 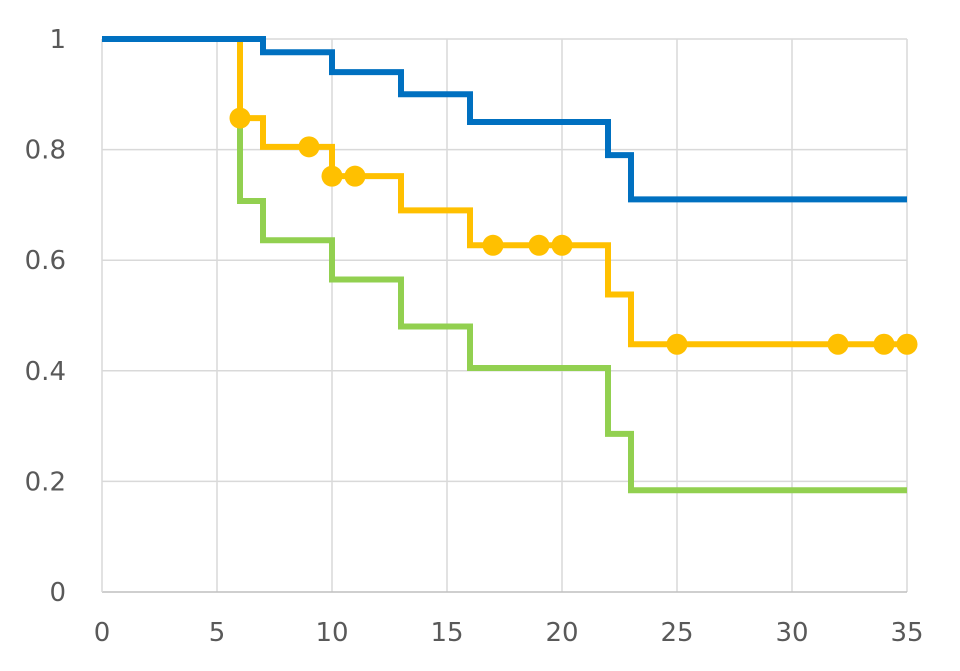 What do you see at coordinates (446, 633) in the screenshot?
I see `x-tick-label: 15` at bounding box center [446, 633].